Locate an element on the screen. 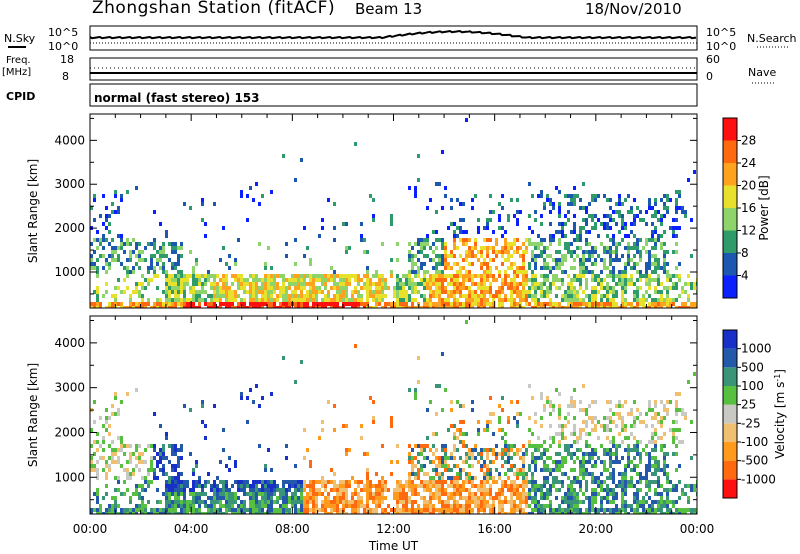  colorbar-swatch is located at coordinates (730, 470).